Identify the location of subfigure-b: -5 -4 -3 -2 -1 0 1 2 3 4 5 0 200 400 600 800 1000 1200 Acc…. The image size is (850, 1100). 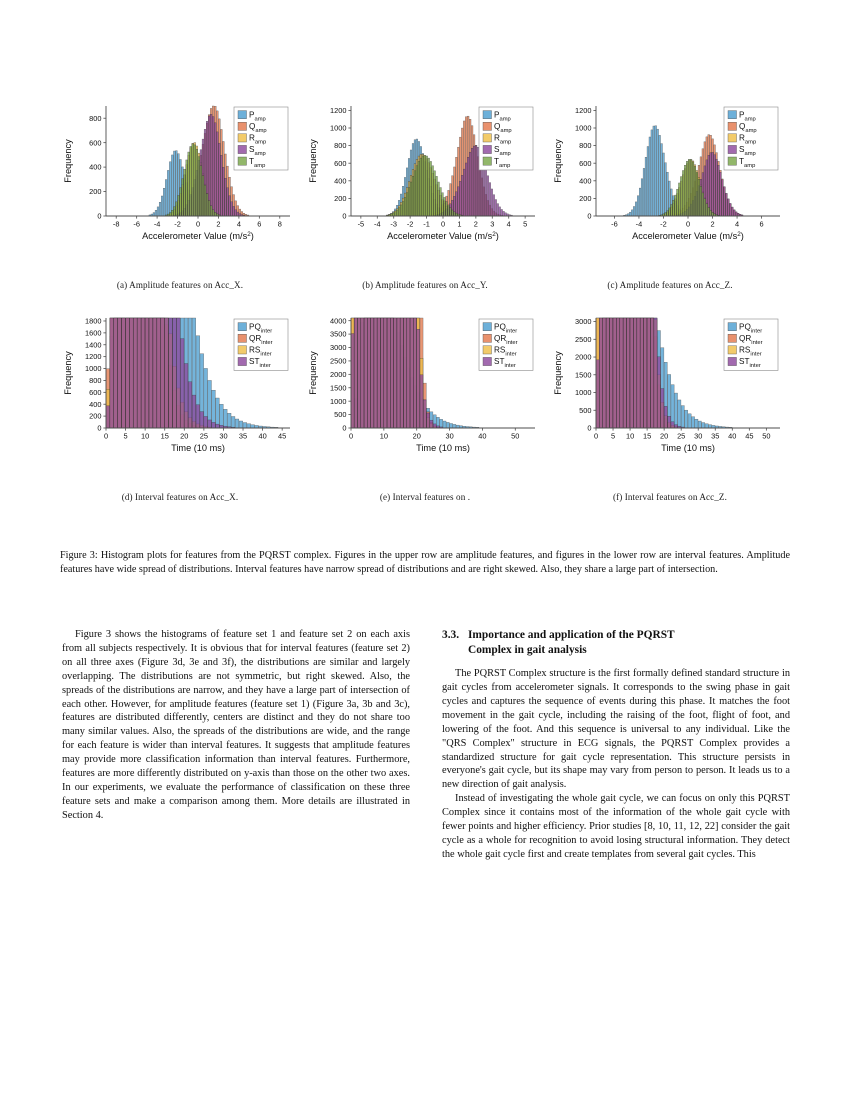
(425, 191).